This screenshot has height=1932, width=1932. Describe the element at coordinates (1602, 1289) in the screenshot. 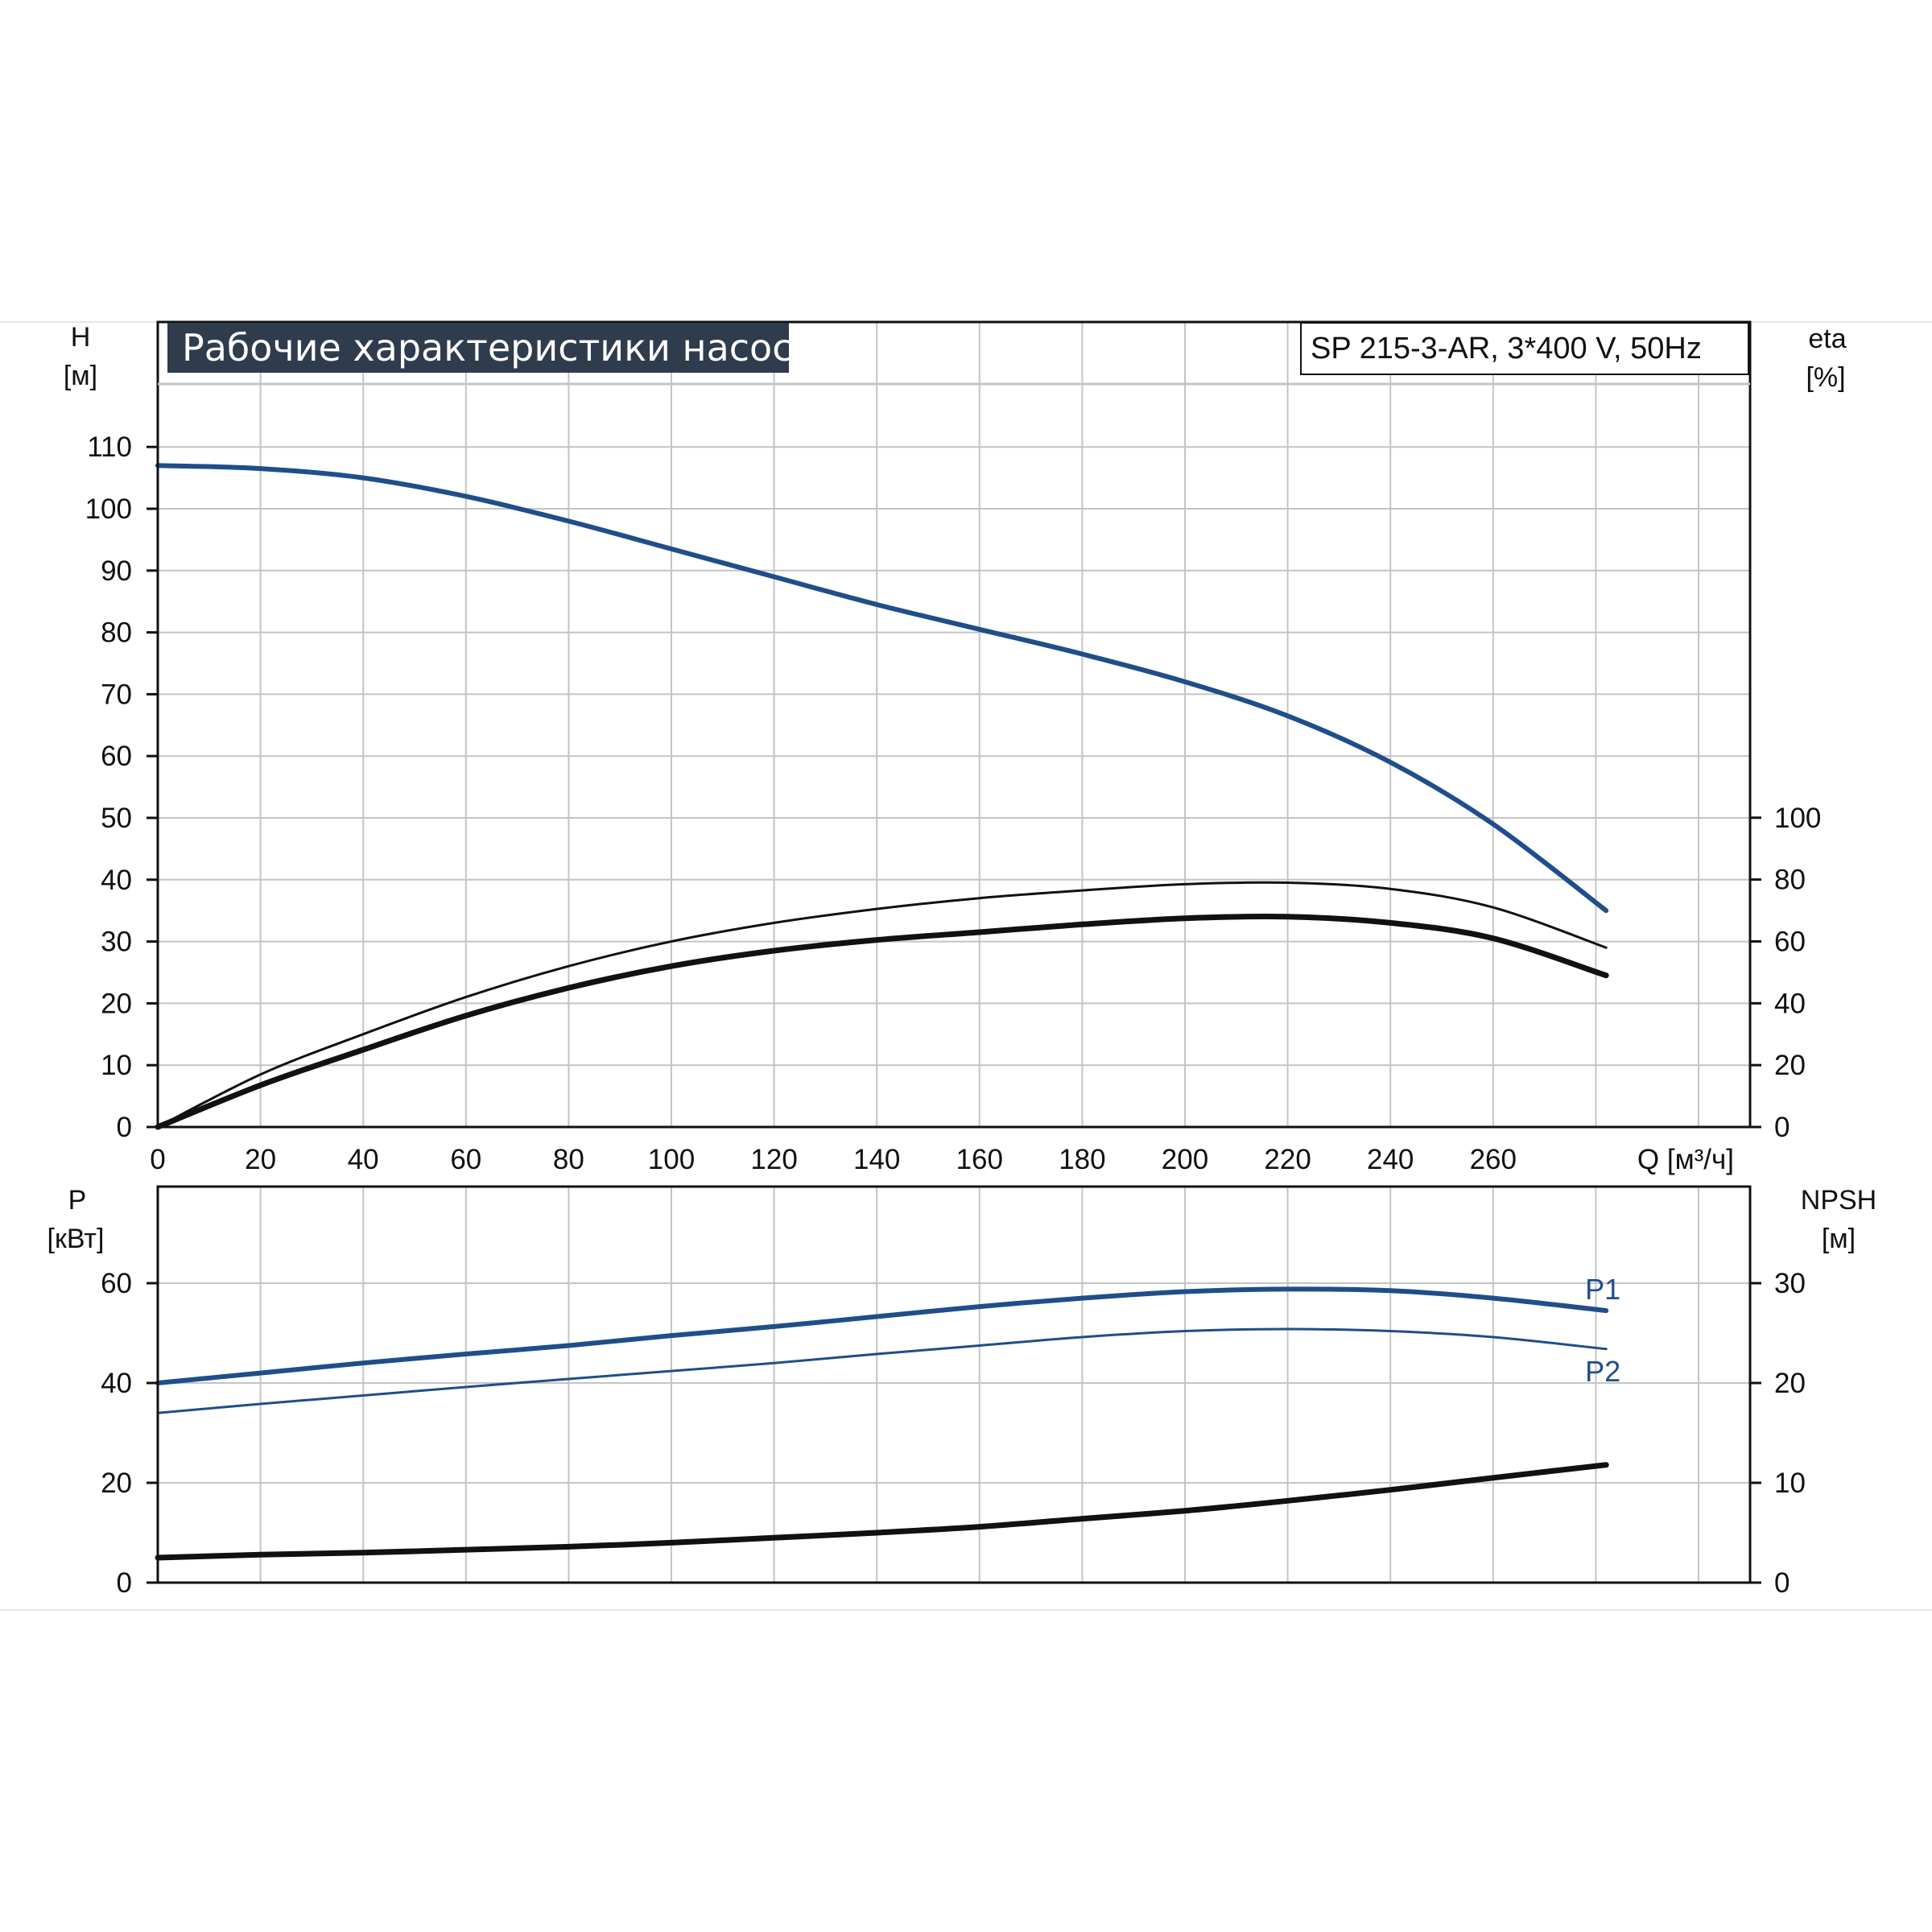

I see `curve-label-p1: P1` at that location.